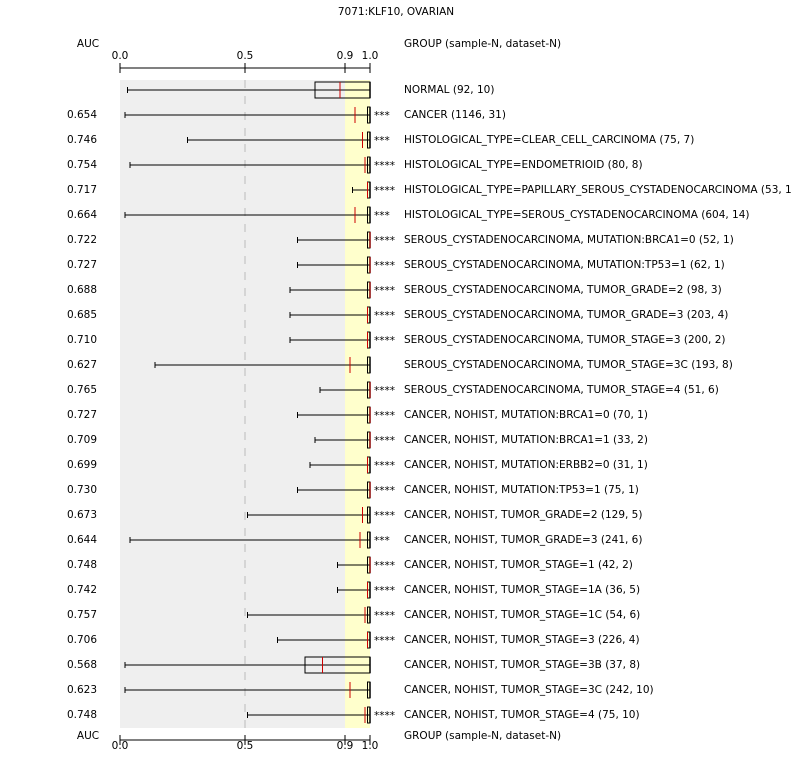 The image size is (792, 780). Describe the element at coordinates (526, 415) in the screenshot. I see `group-label: CANCER, NOHIST, MUTATION:BRCA1=0 (70, 1)` at that location.